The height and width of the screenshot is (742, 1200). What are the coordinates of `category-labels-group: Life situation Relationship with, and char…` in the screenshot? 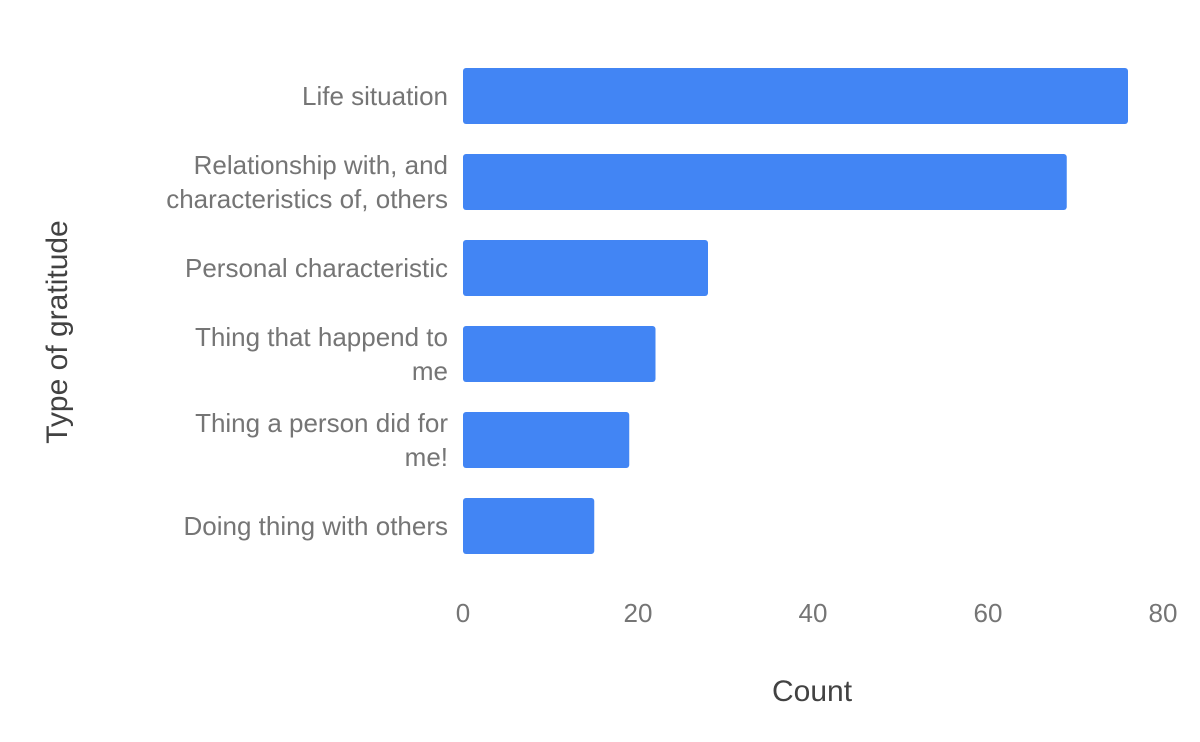 It's located at (307, 311).